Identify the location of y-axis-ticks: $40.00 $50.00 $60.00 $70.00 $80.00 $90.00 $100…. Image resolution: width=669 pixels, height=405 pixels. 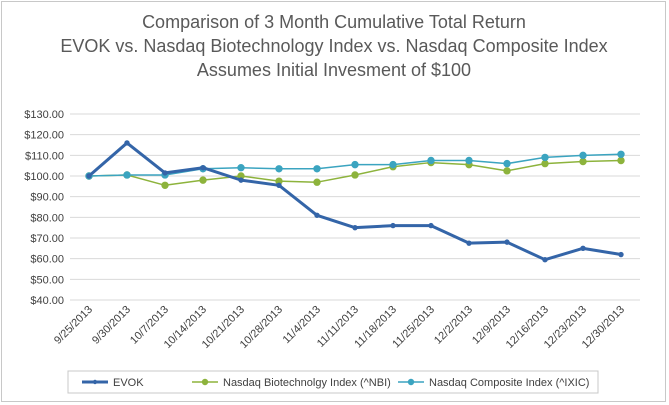
(44, 208).